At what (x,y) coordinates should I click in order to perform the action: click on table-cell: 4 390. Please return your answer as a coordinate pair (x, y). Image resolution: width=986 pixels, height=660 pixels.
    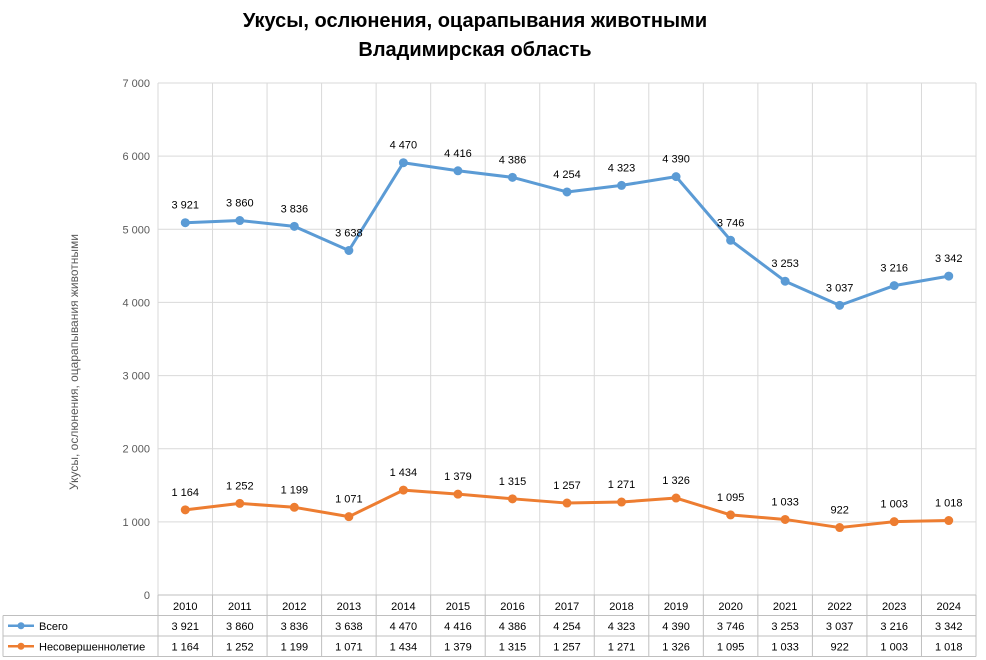
    Looking at the image, I should click on (676, 627).